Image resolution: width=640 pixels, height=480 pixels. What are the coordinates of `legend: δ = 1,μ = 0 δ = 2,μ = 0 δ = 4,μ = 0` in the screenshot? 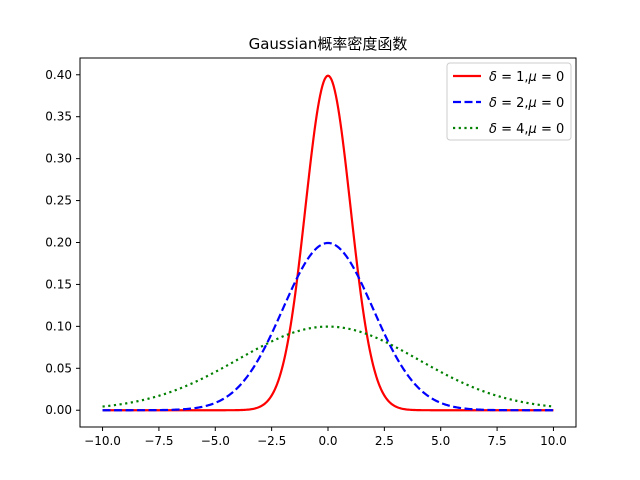 It's located at (509, 101).